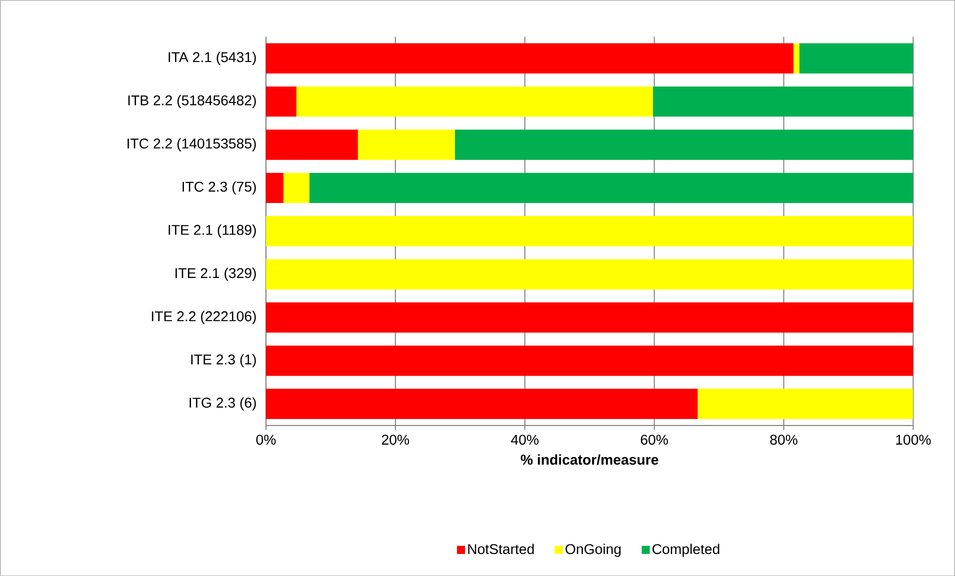 The image size is (955, 576). What do you see at coordinates (501, 549) in the screenshot?
I see `legend-label: NotStarted` at bounding box center [501, 549].